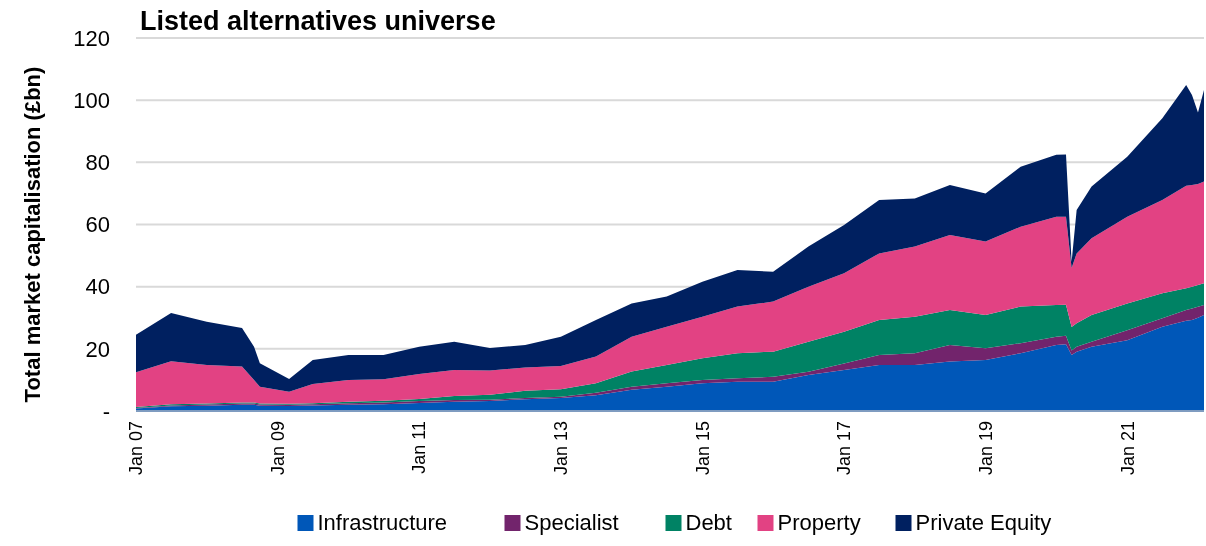  I want to click on x-tick-label: Jan 19, so click(985, 448).